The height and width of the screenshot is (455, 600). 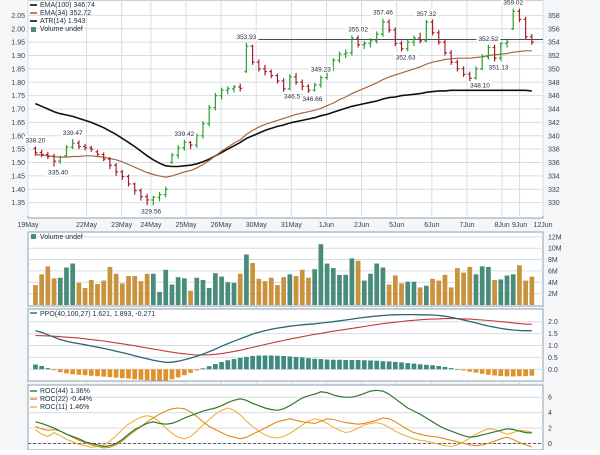 What do you see at coordinates (553, 334) in the screenshot?
I see `ppo-tick-label: 1.5` at bounding box center [553, 334].